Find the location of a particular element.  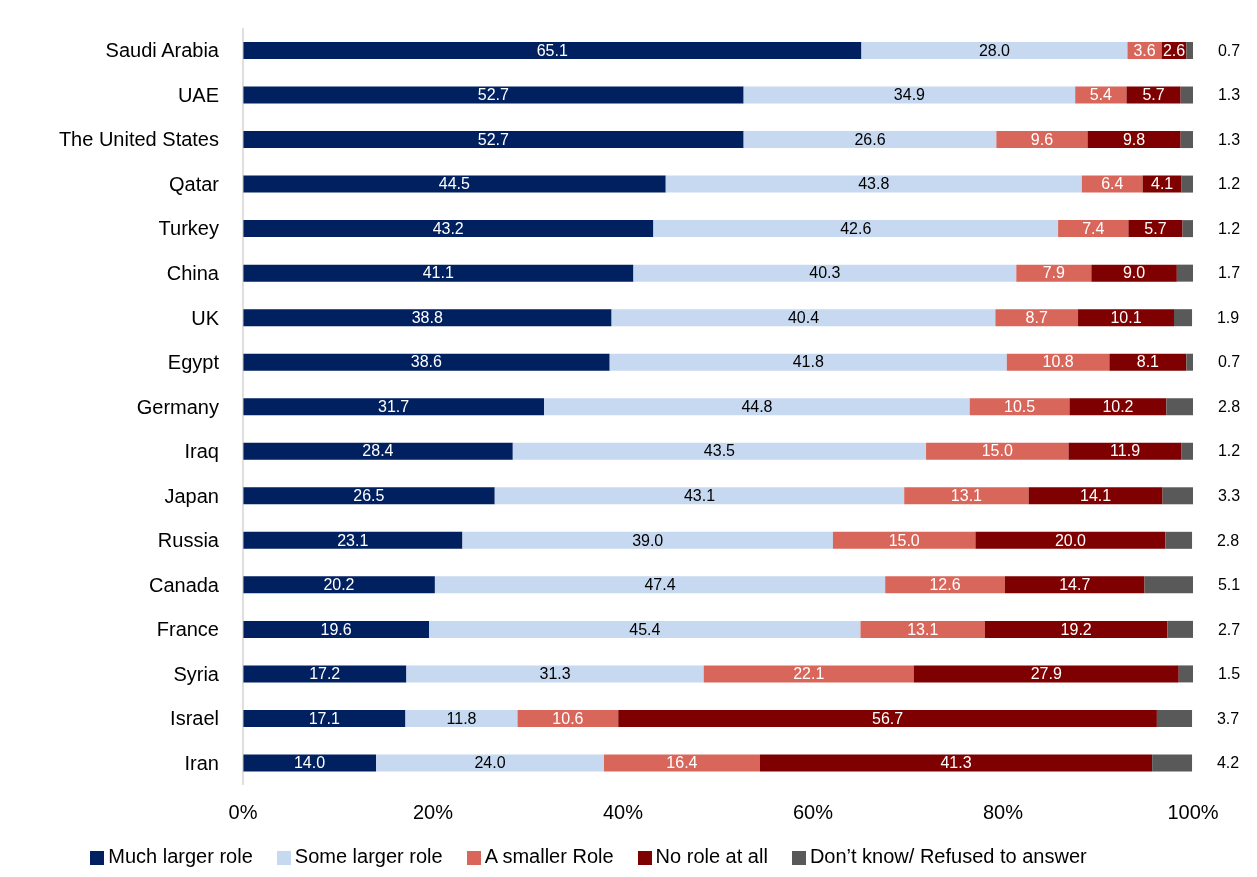

data-label: 56.7 is located at coordinates (888, 718).